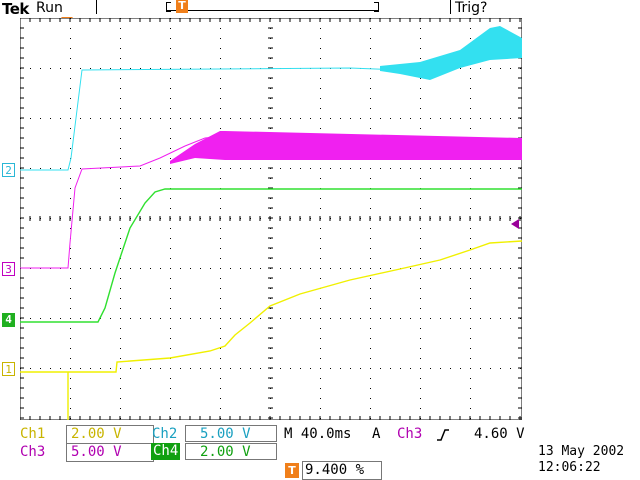  What do you see at coordinates (15, 9) in the screenshot?
I see `brand-logo: Tek` at bounding box center [15, 9].